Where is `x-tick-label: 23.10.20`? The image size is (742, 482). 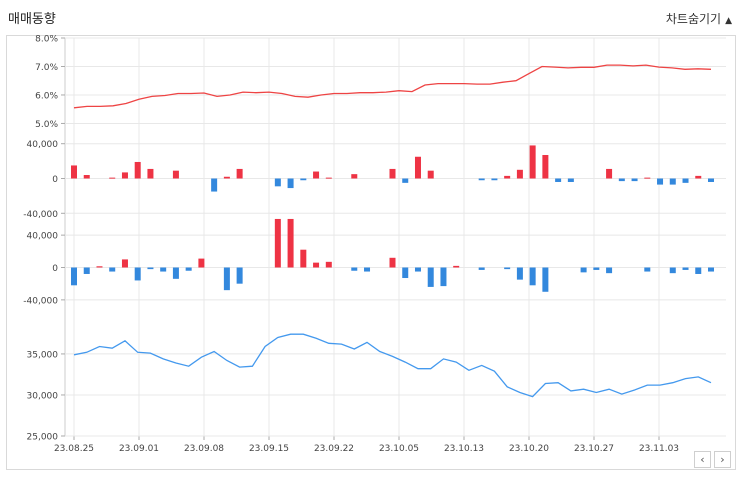
x-tick-label: 23.10.20 is located at coordinates (529, 449).